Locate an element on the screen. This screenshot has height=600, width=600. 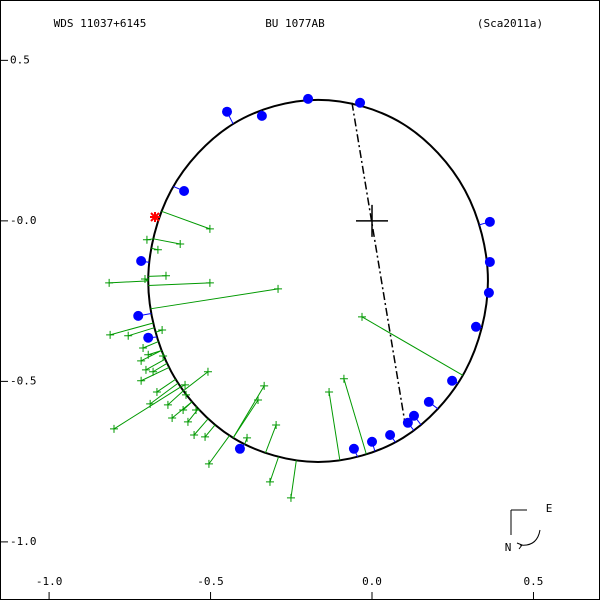
y-tick-label: -0.5 is located at coordinates (23, 380).